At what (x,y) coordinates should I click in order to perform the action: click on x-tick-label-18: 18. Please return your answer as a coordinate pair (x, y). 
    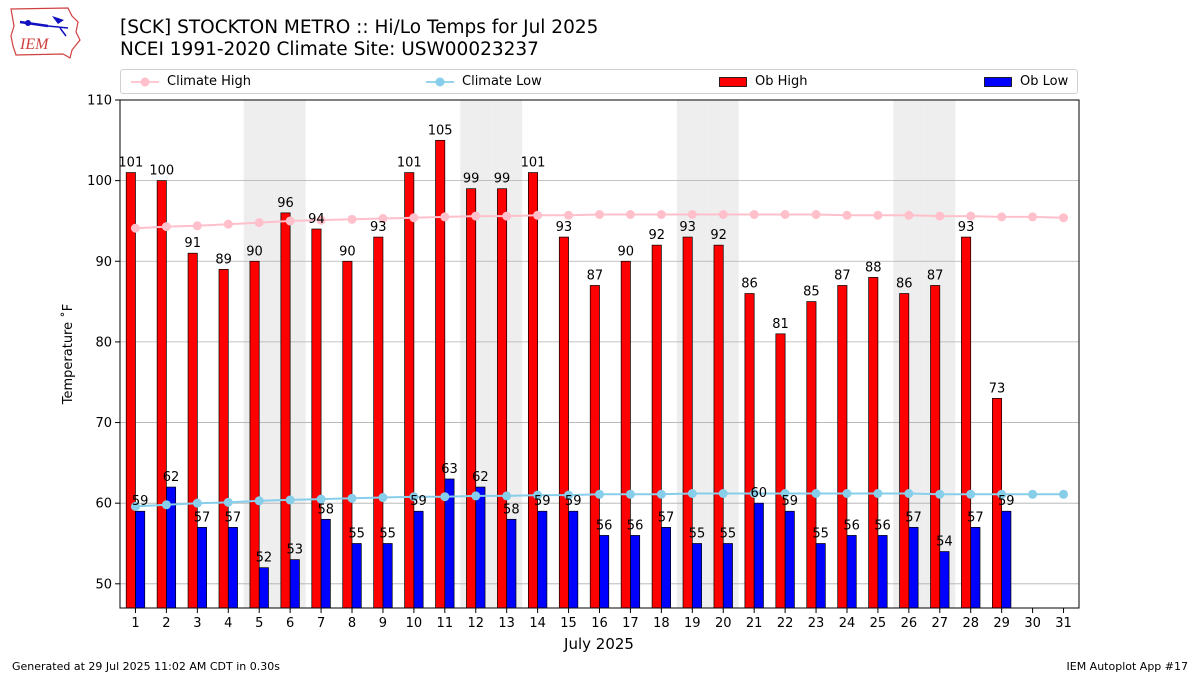
    Looking at the image, I should click on (661, 623).